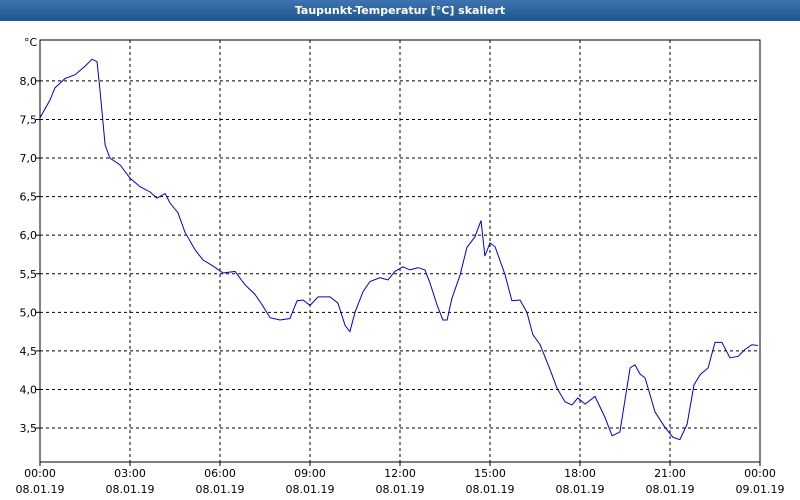 The width and height of the screenshot is (800, 500). Describe the element at coordinates (29, 351) in the screenshot. I see `y-tick-label: 4,5` at that location.